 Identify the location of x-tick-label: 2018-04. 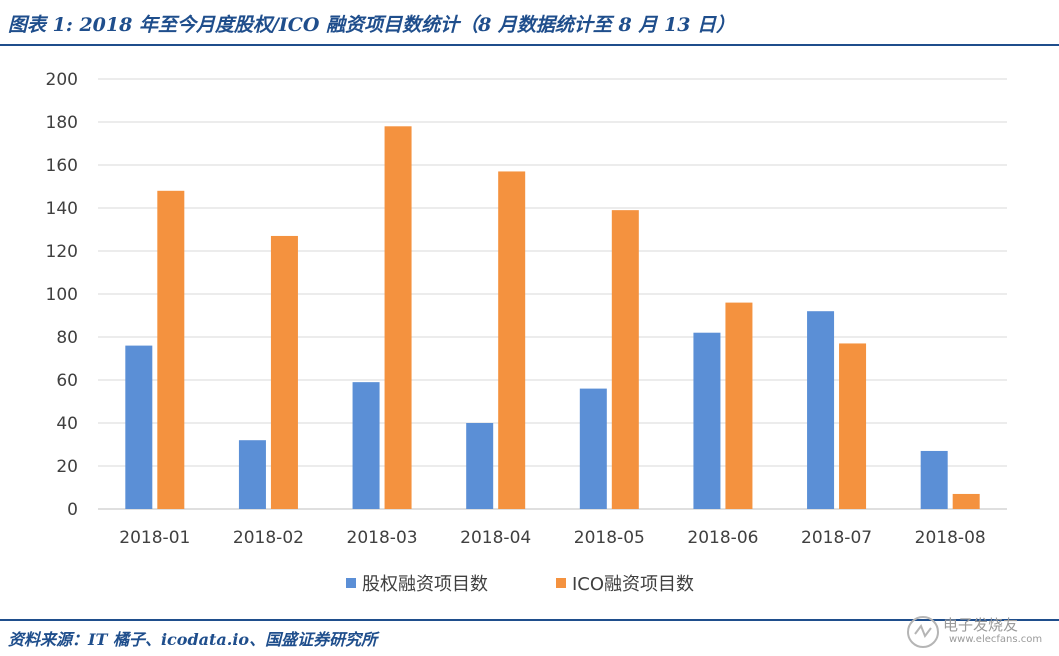
(495, 538).